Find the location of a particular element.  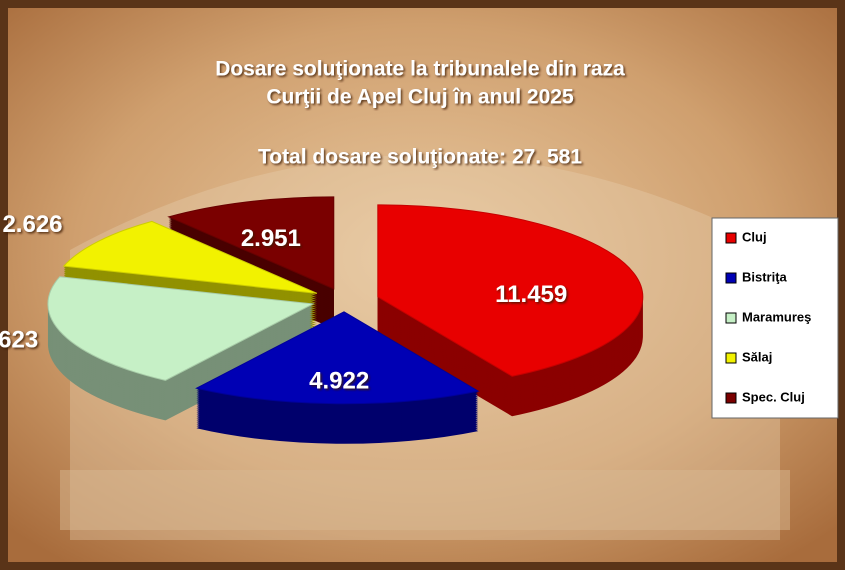

chart-title: Curţii de Apel Cluj în anul 2025 is located at coordinates (420, 97).